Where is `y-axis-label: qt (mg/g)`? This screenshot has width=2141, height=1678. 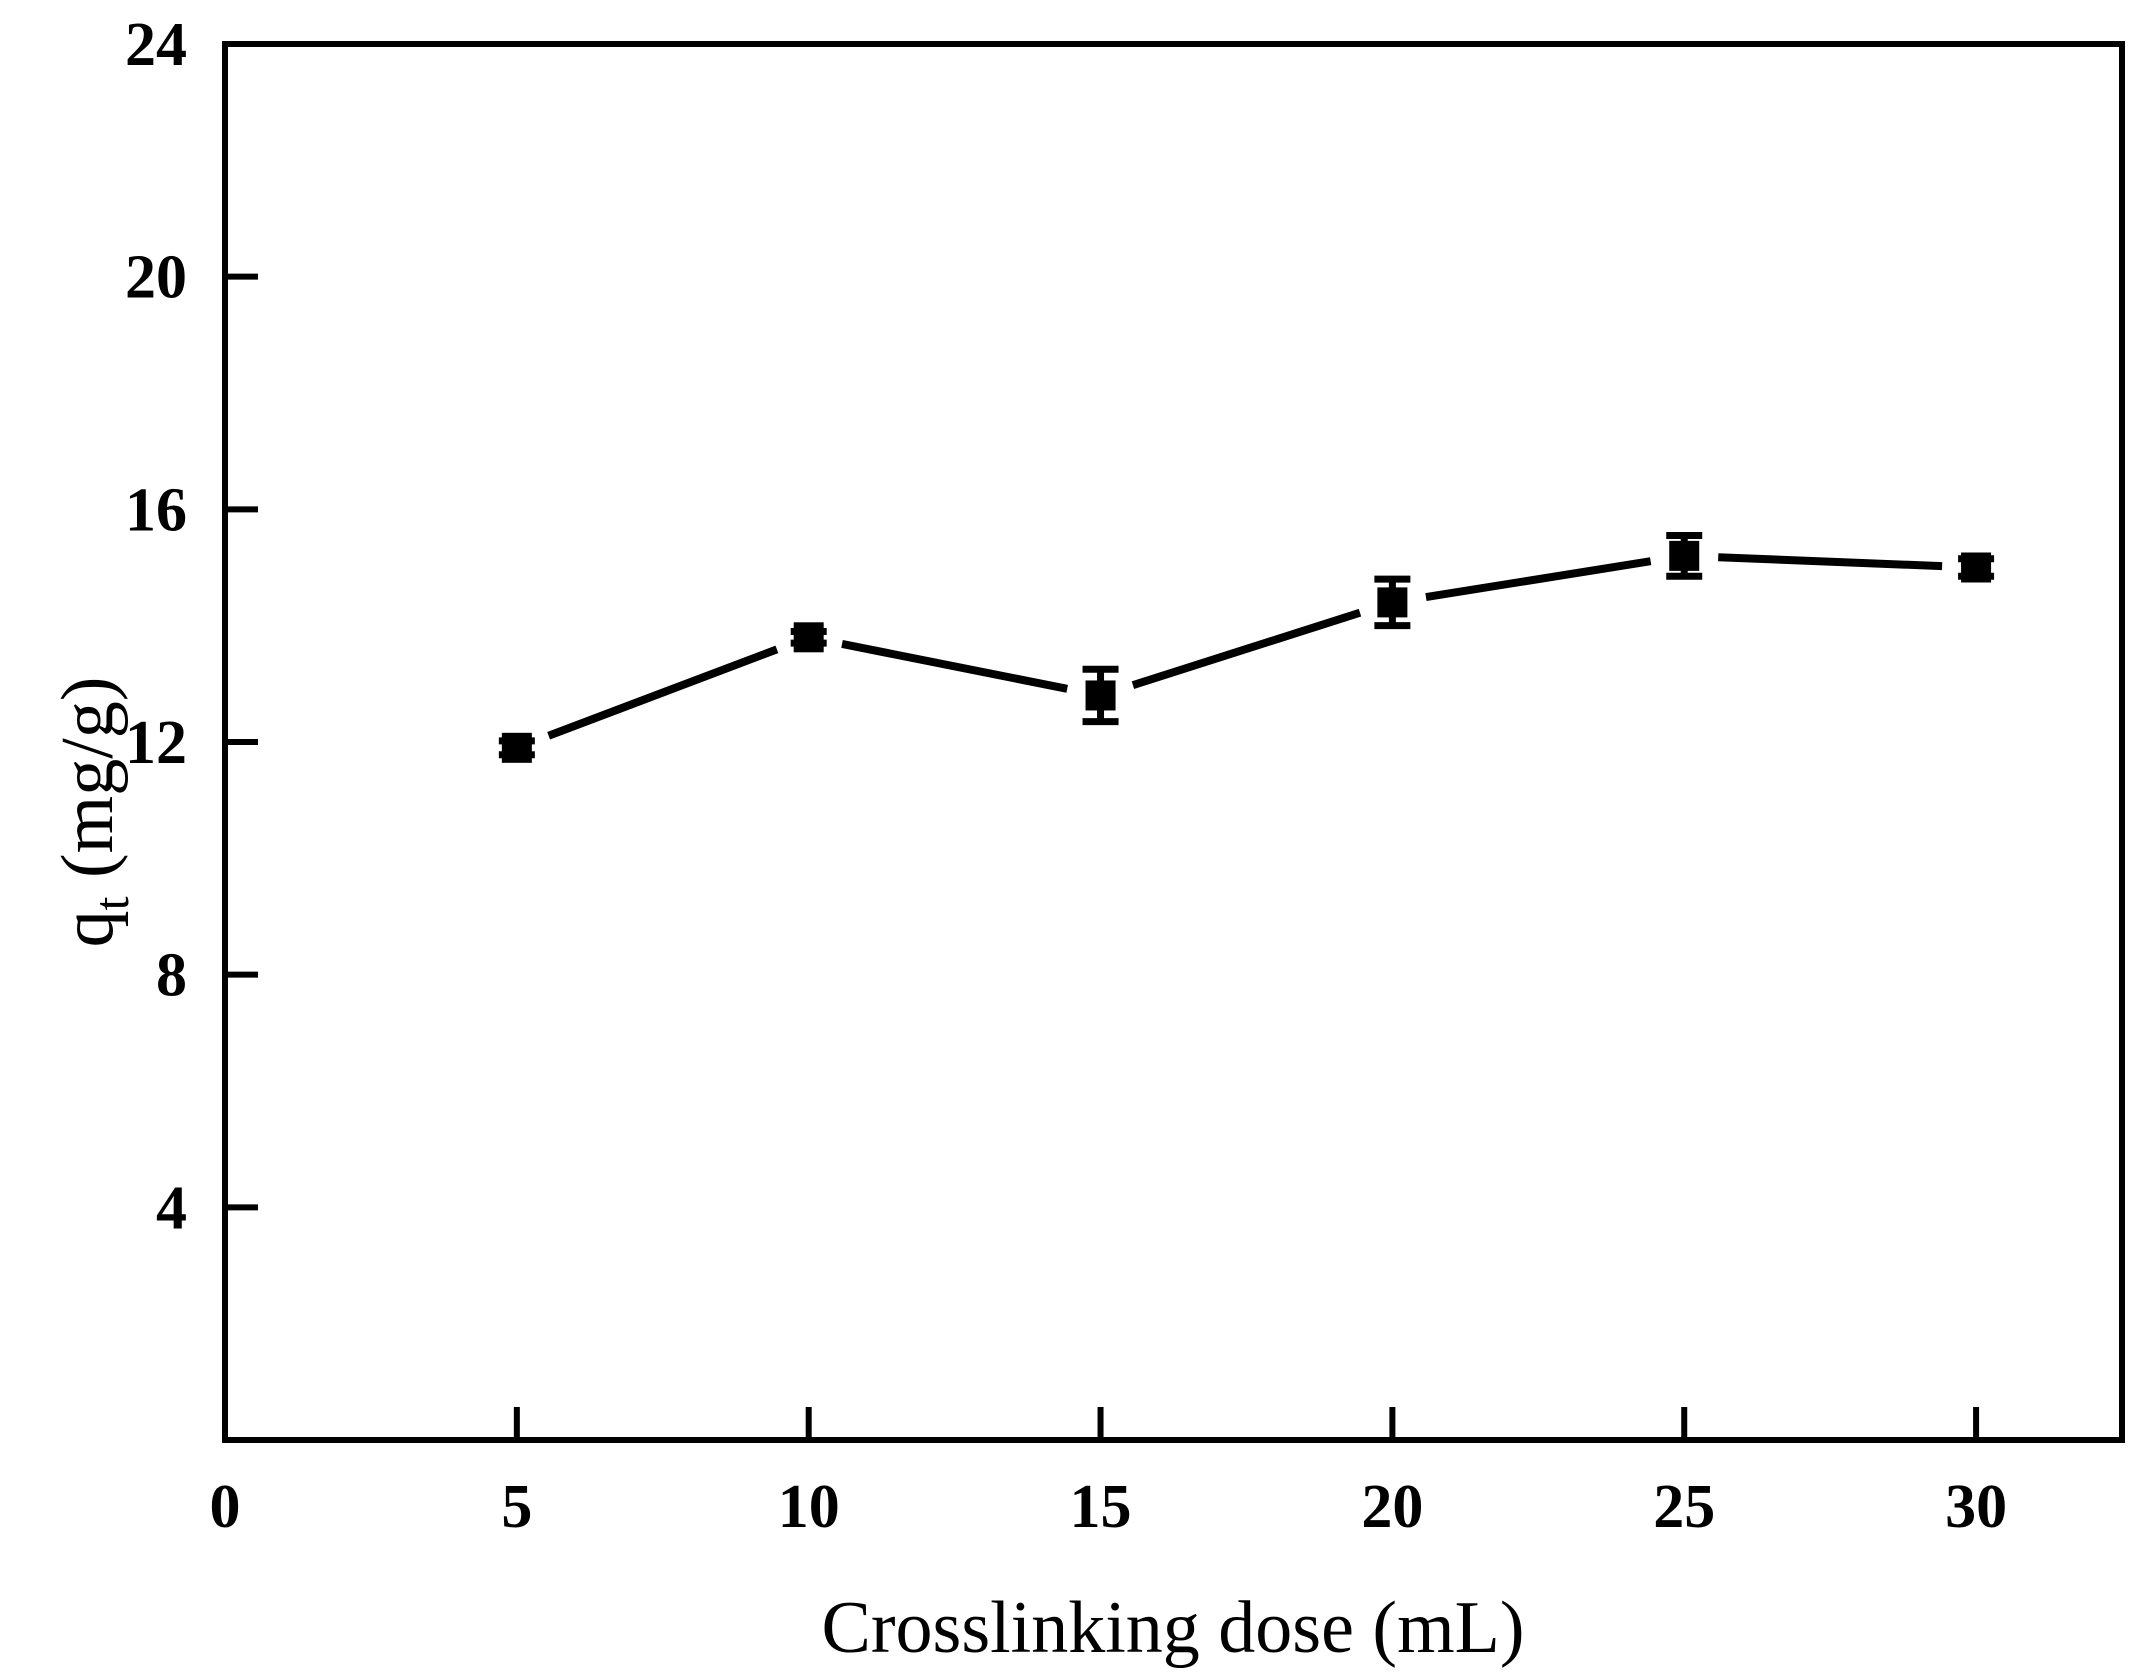
y-axis-label: qt (mg/g) is located at coordinates (93, 812).